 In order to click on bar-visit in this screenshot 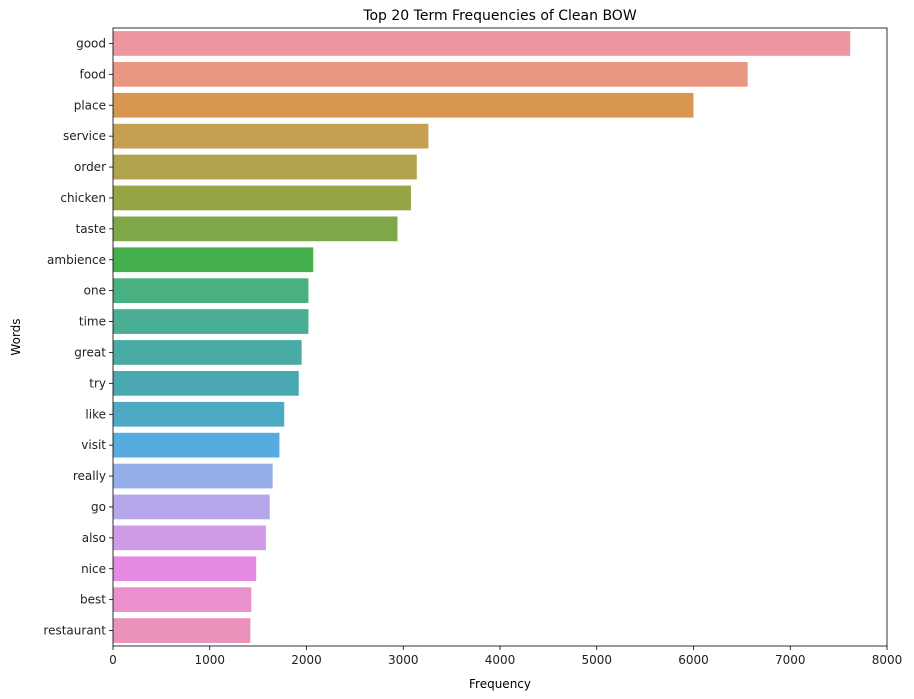, I will do `click(196, 445)`.